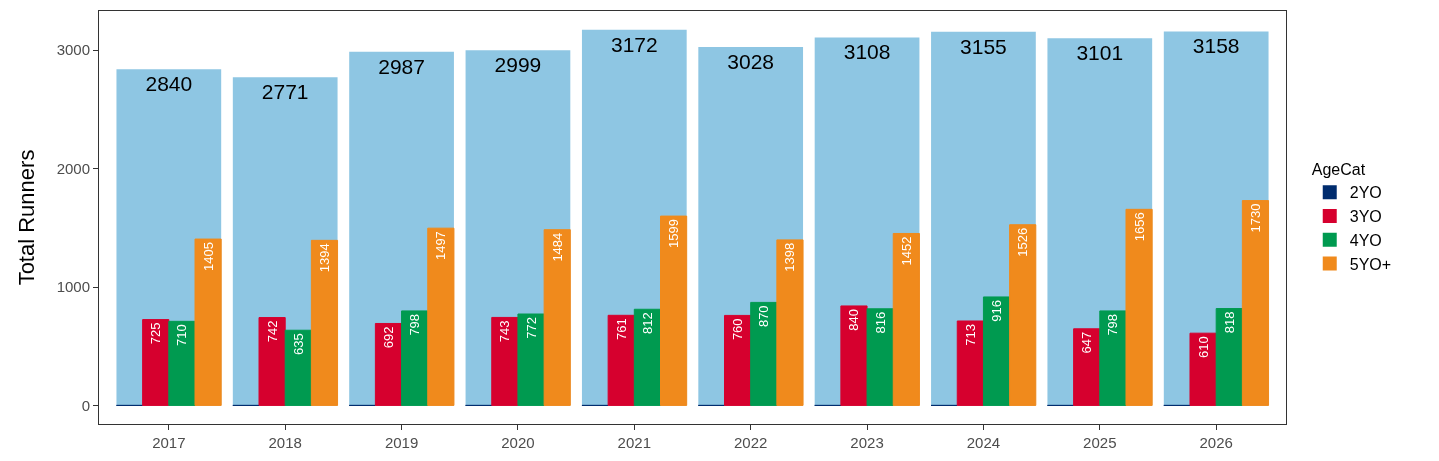  I want to click on data-label: 761, so click(621, 329).